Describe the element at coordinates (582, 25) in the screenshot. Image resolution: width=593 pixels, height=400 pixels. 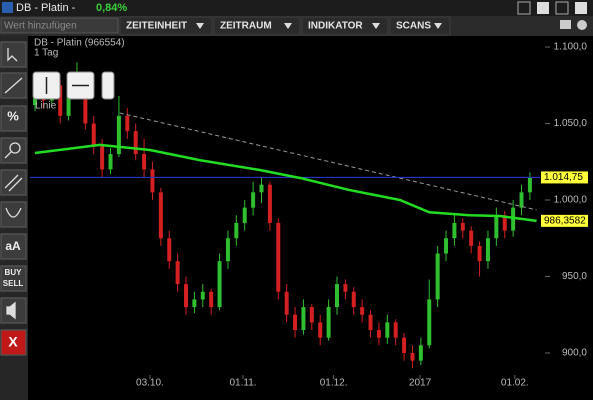
I see `settings-icon` at that location.